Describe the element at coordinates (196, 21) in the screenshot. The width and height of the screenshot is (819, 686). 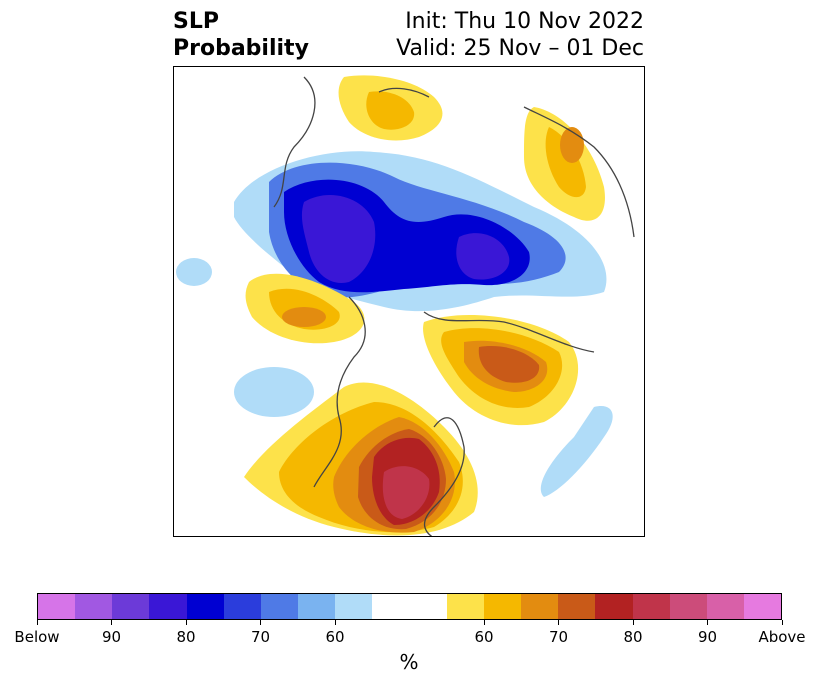
I see `title-variable: SLP` at that location.